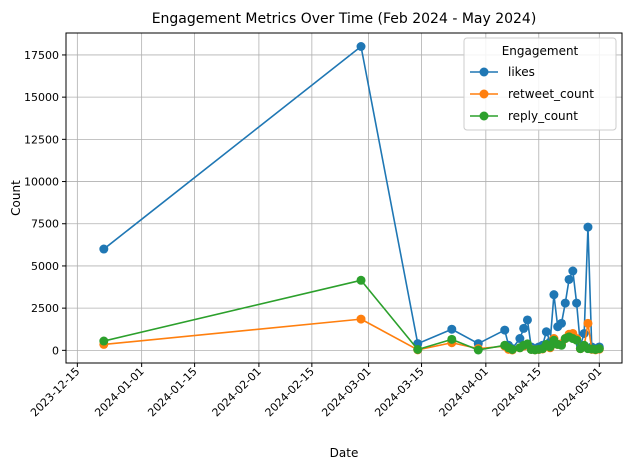 Image resolution: width=630 pixels, height=469 pixels. Describe the element at coordinates (41, 182) in the screenshot. I see `y-tick-label: 10000` at that location.